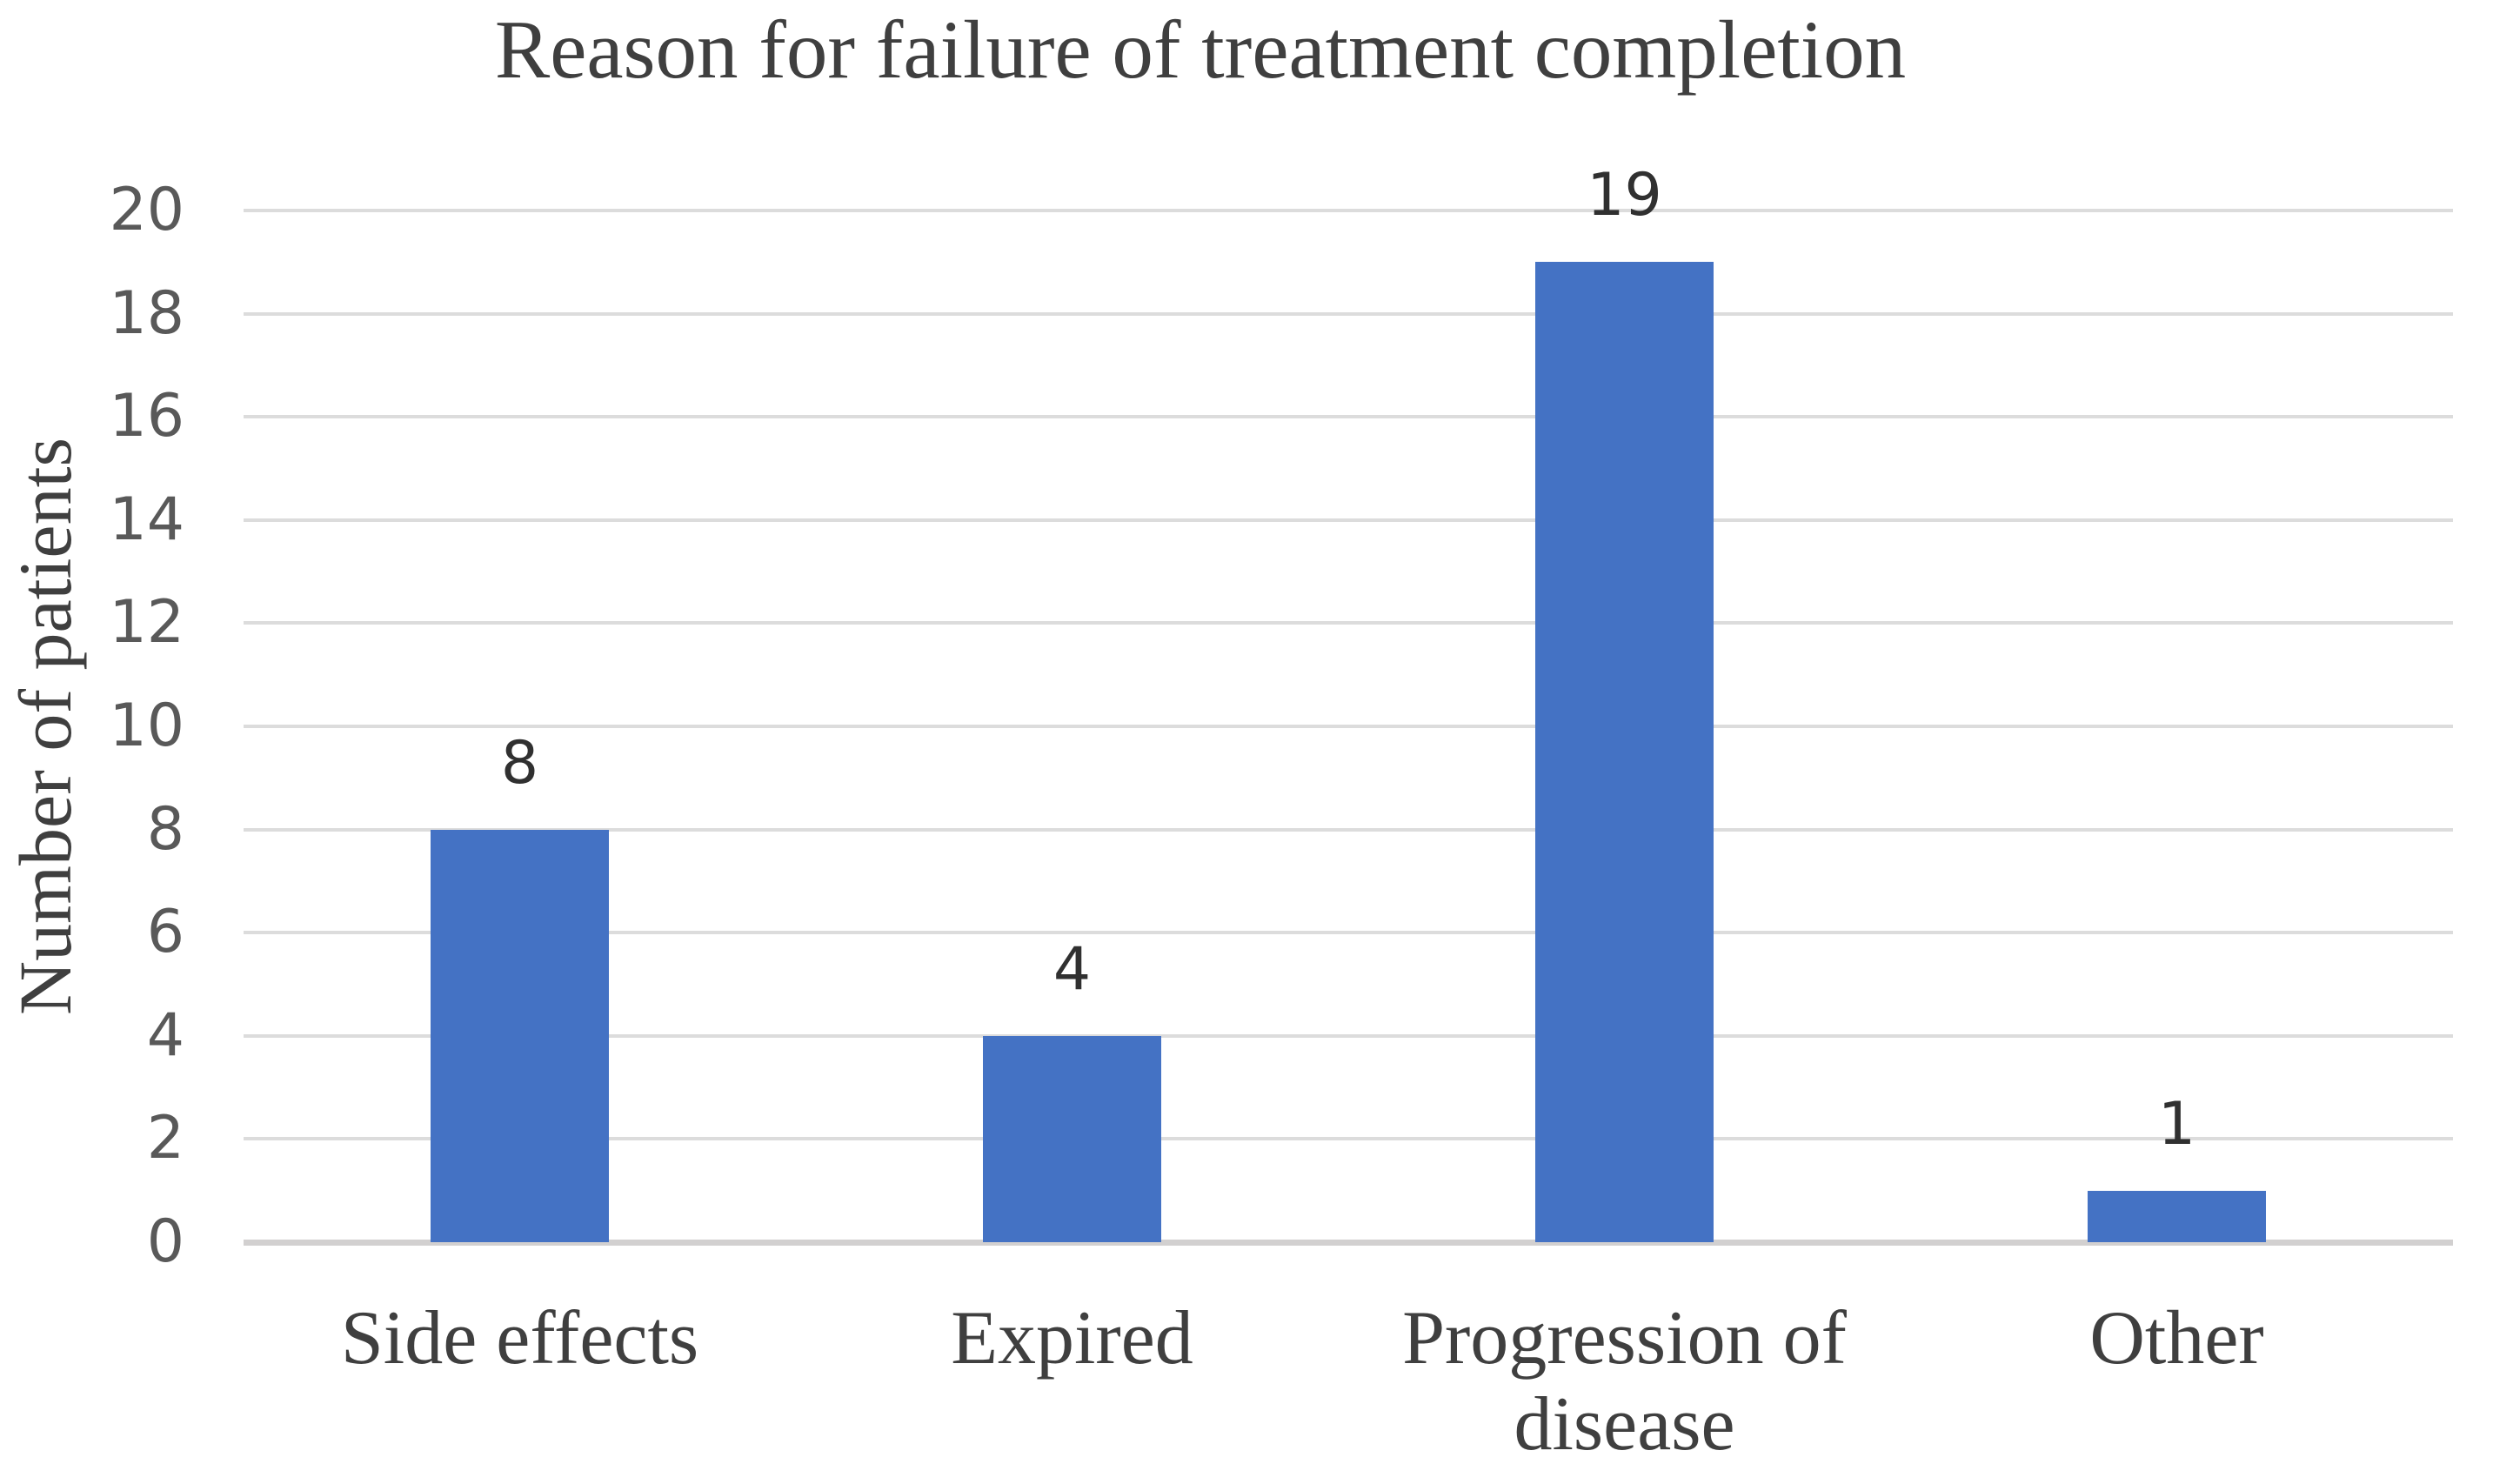 This screenshot has height=1484, width=2506. Describe the element at coordinates (1348, 726) in the screenshot. I see `gridline-y10` at that location.